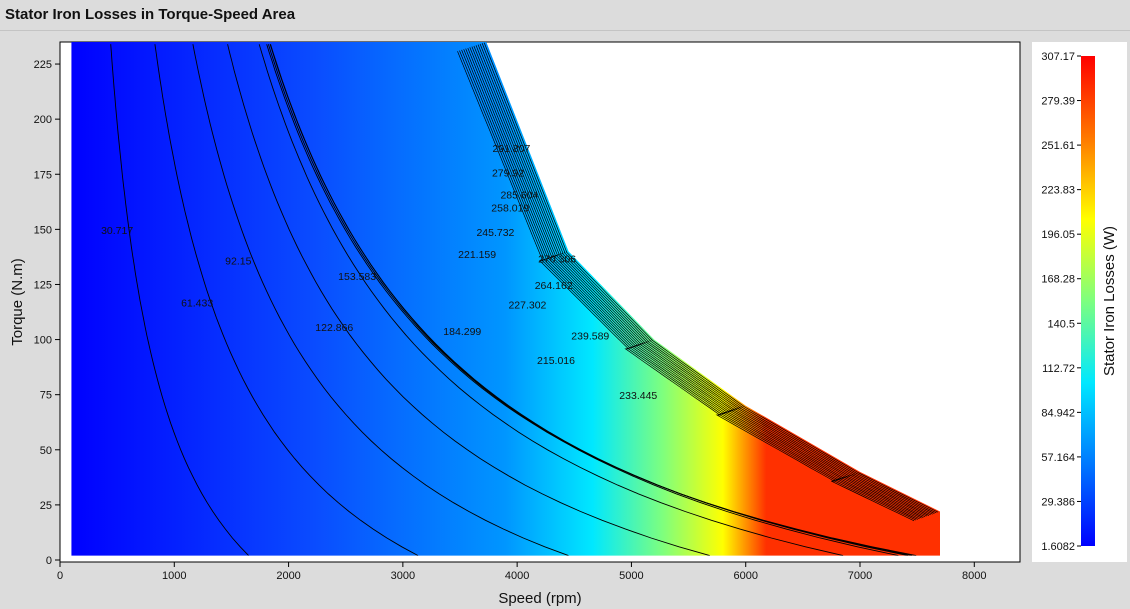 This screenshot has height=609, width=1130. I want to click on y-tick-label: 200, so click(43, 120).